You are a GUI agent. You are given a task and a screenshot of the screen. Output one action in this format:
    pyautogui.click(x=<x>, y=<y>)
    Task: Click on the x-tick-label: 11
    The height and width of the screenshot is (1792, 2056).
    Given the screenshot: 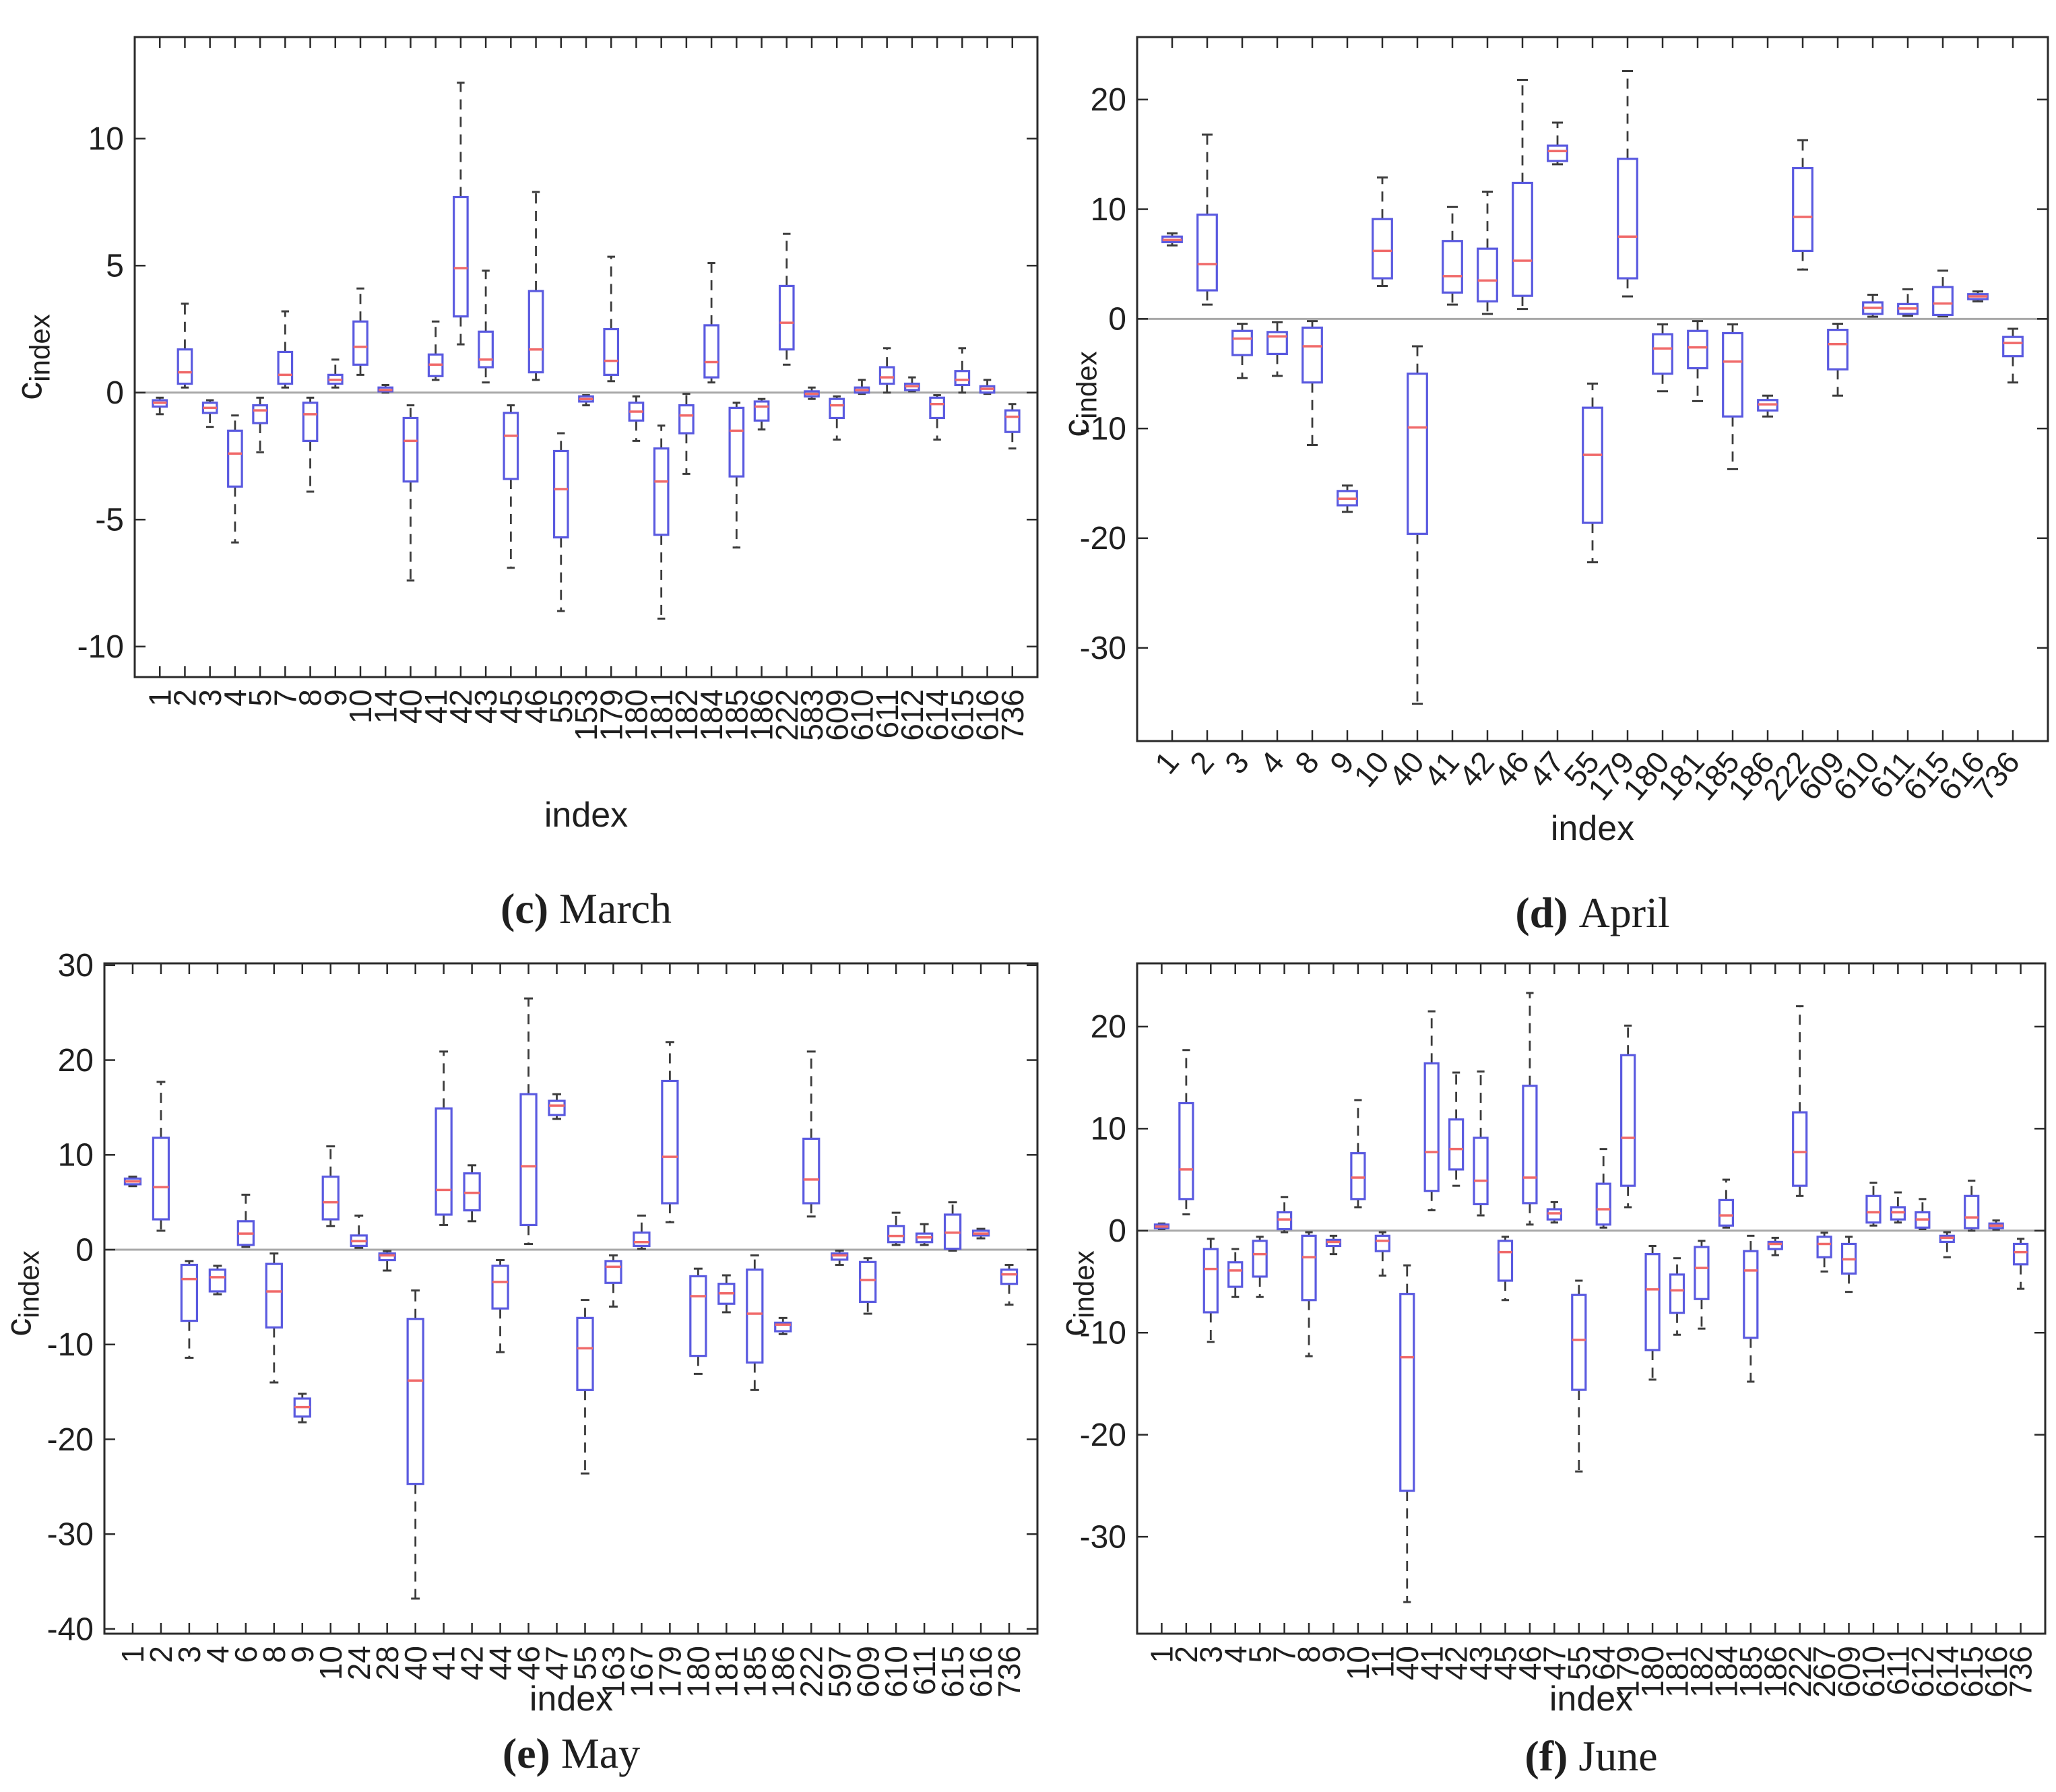 What is the action you would take?
    pyautogui.click(x=1382, y=1662)
    